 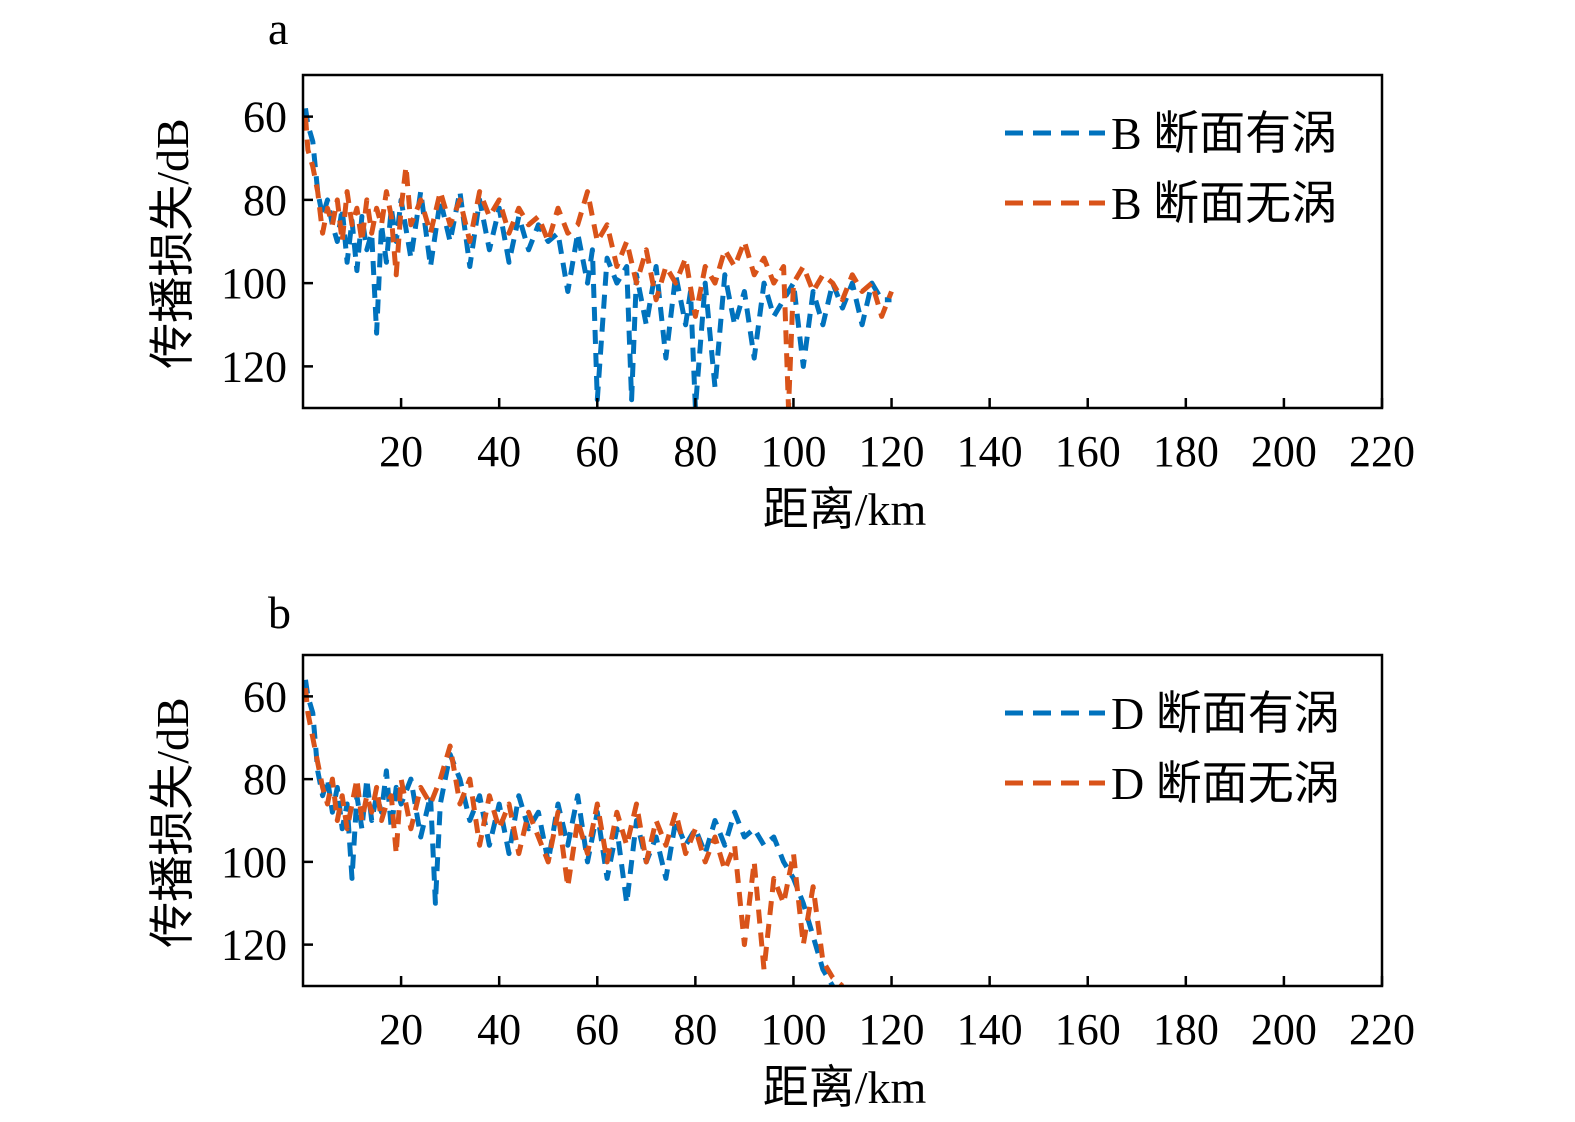 What do you see at coordinates (1224, 203) in the screenshot?
I see `legend-label: B 断面无涡` at bounding box center [1224, 203].